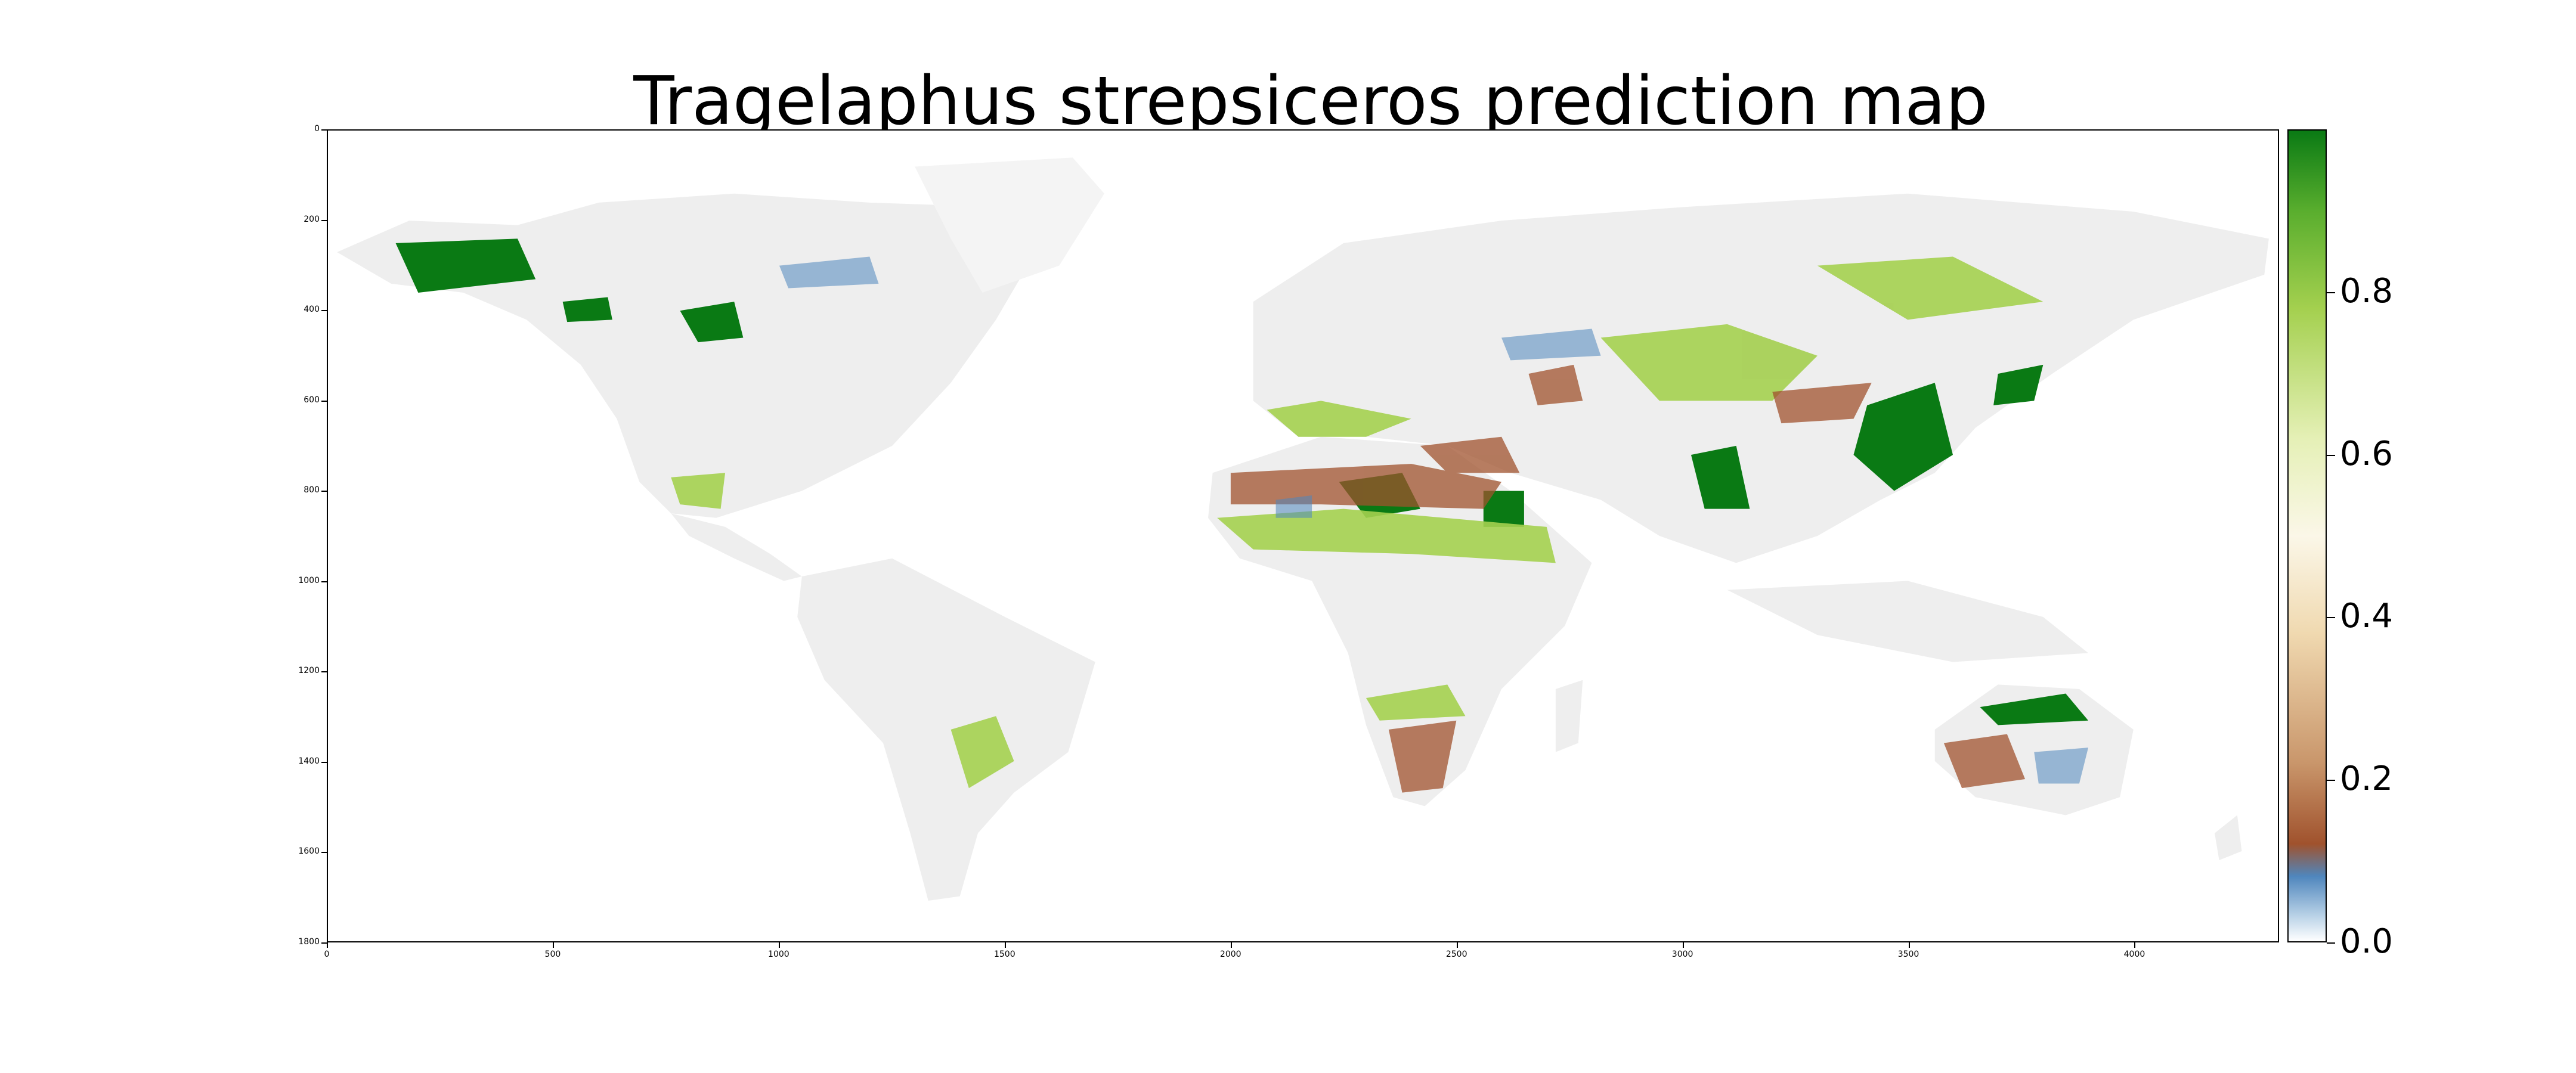 The height and width of the screenshot is (1073, 2576). I want to click on central-america, so click(737, 547).